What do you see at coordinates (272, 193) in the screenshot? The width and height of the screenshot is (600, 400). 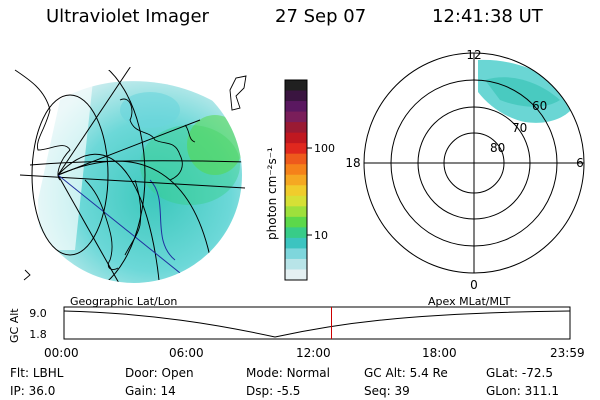 I see `colorbar-unit-label: photon cm⁻²s⁻¹` at bounding box center [272, 193].